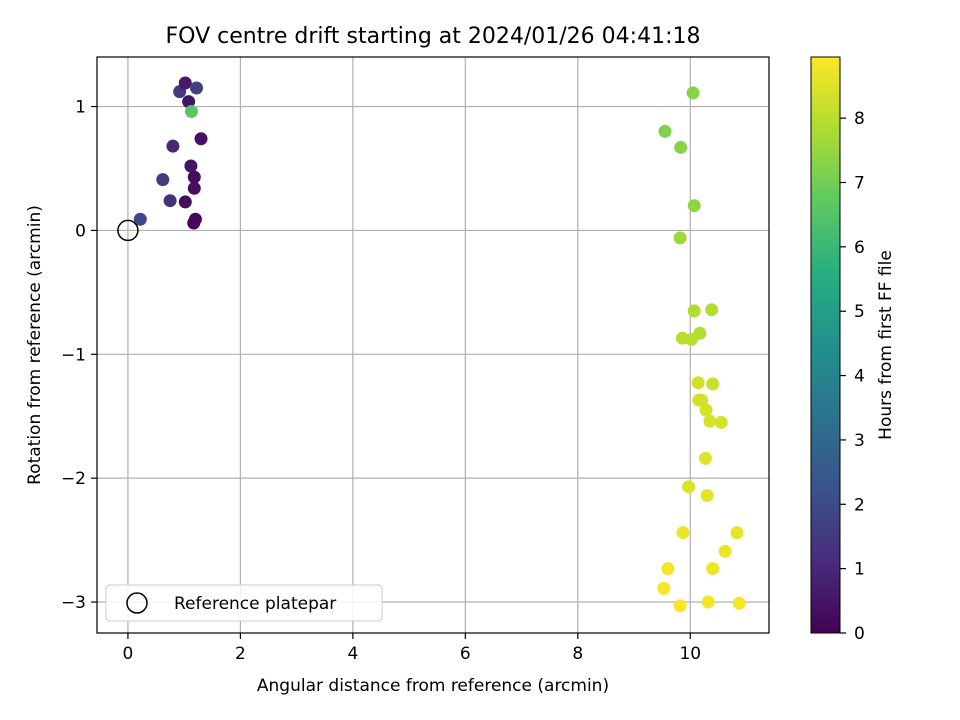 Image resolution: width=960 pixels, height=720 pixels. Describe the element at coordinates (825, 345) in the screenshot. I see `colorbar-gradient` at that location.